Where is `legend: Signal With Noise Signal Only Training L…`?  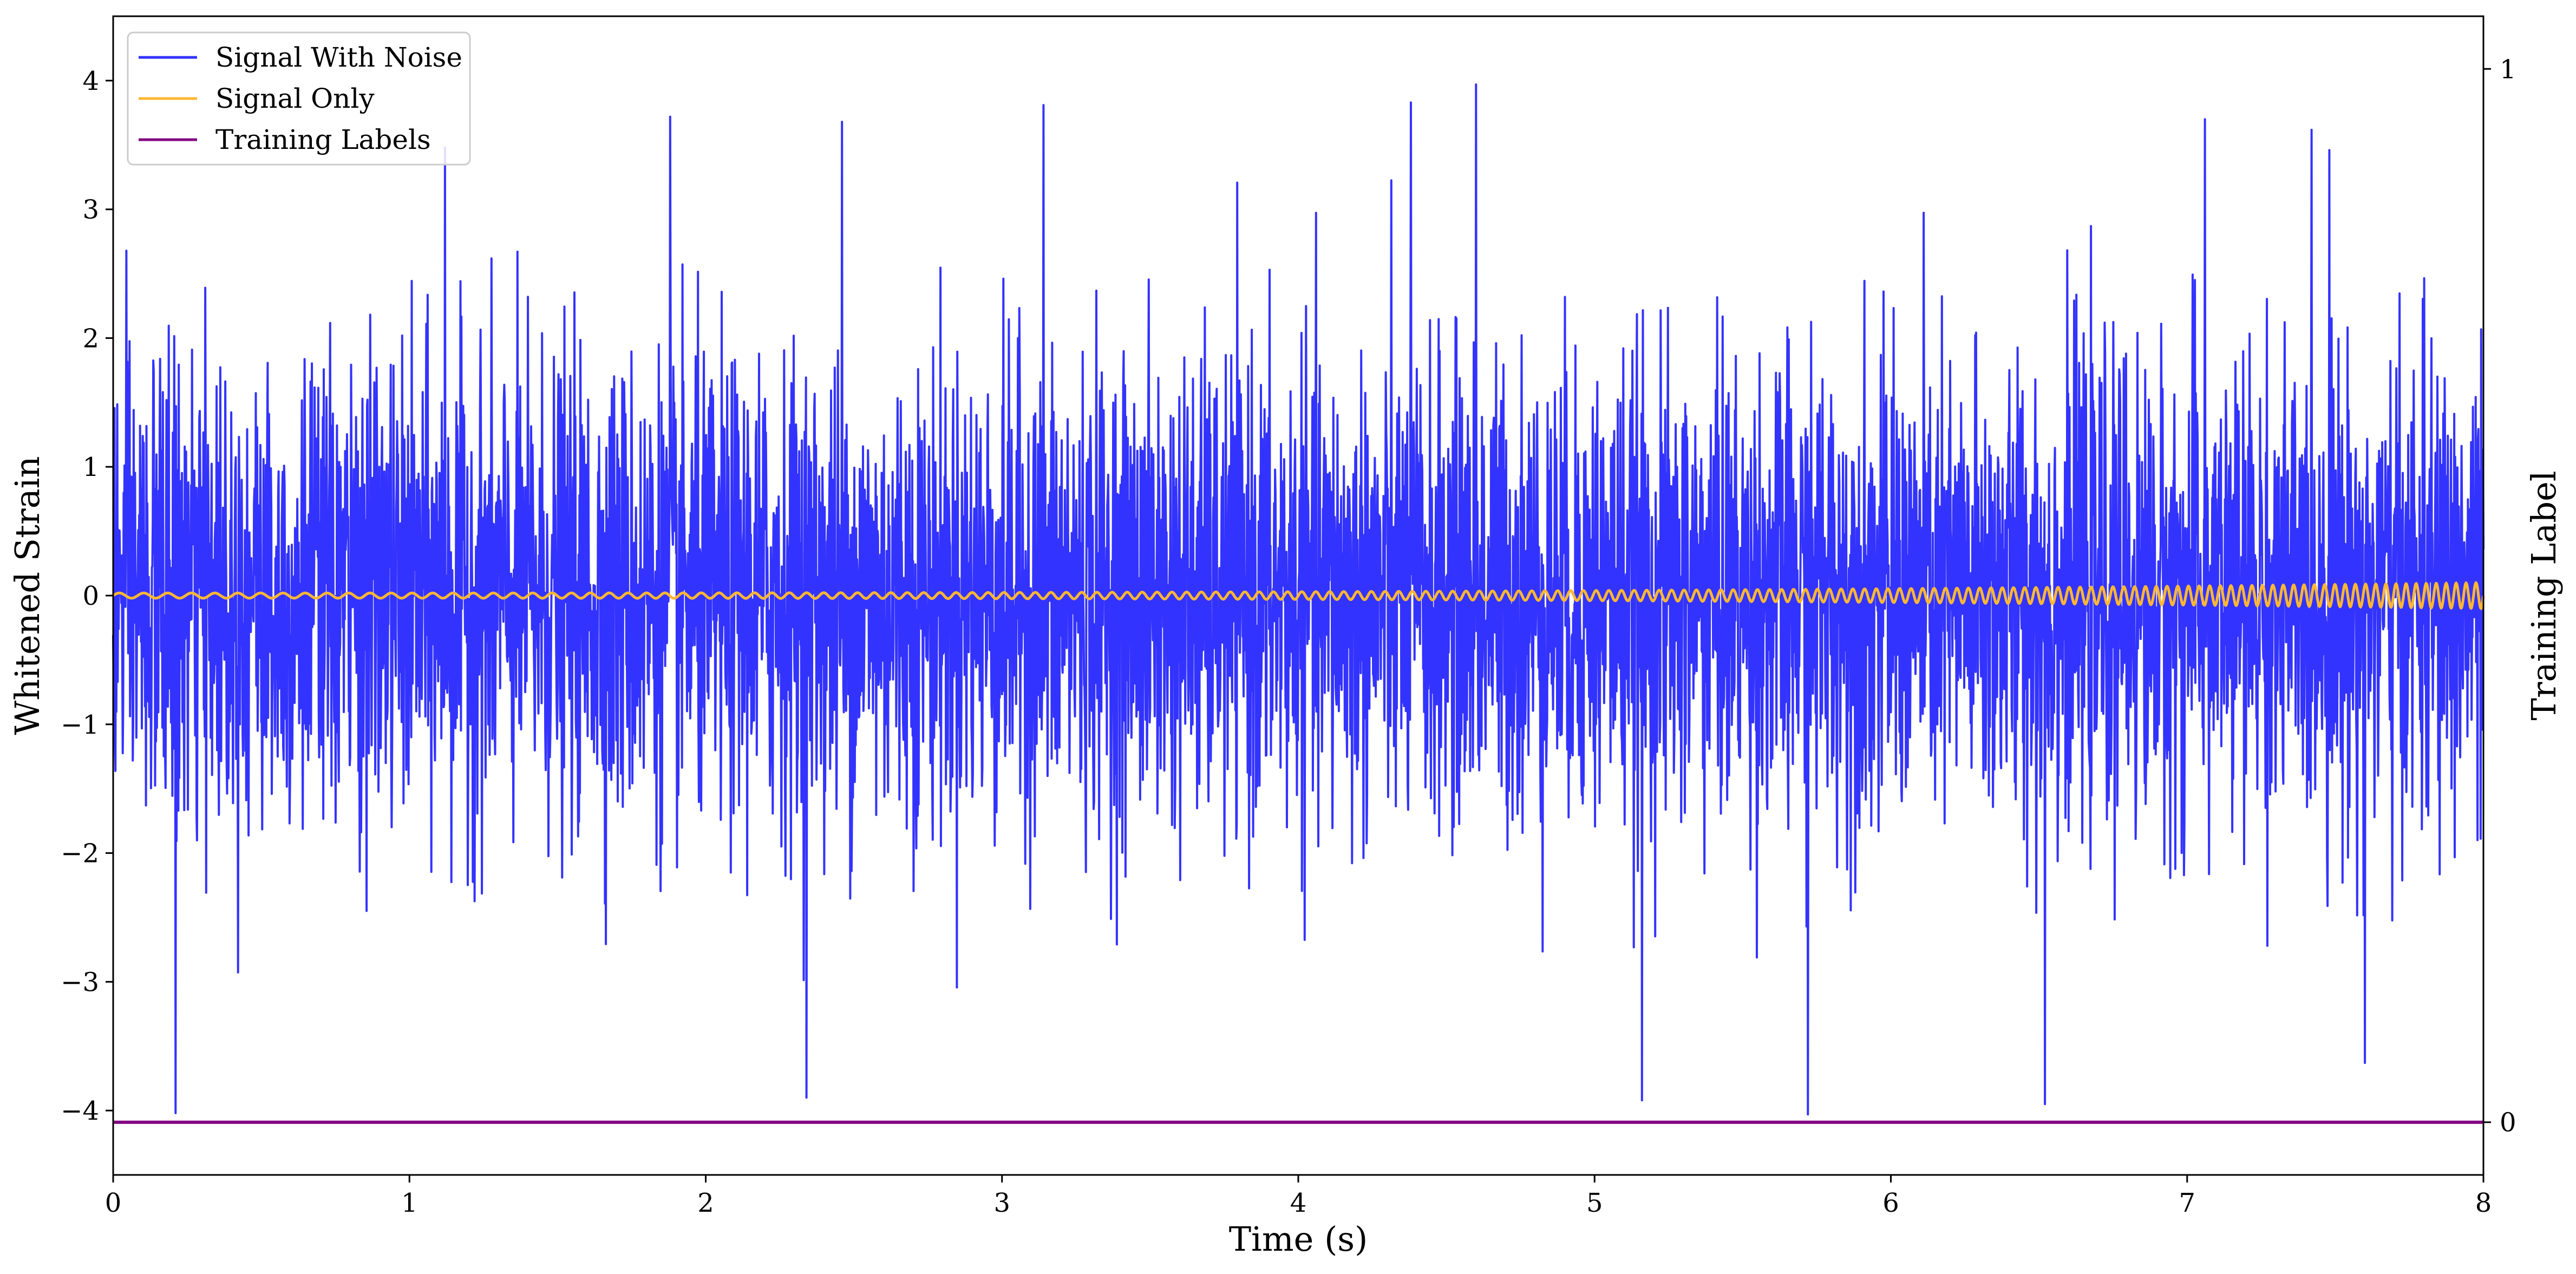 legend: Signal With Noise Signal Only Training L… is located at coordinates (299, 98).